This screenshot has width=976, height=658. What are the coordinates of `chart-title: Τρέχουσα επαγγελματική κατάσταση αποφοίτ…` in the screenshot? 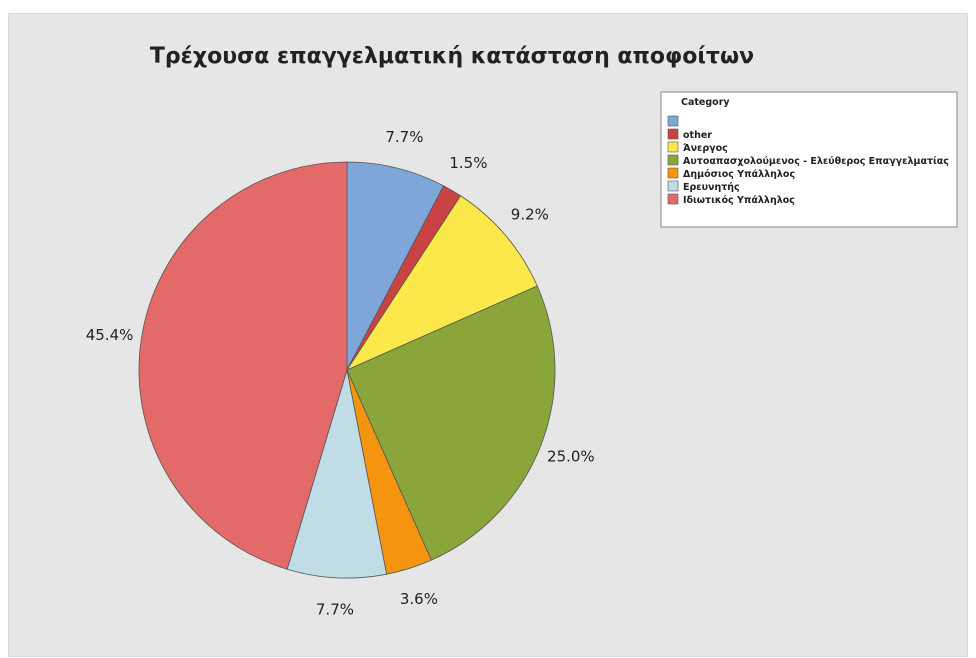 It's located at (452, 56).